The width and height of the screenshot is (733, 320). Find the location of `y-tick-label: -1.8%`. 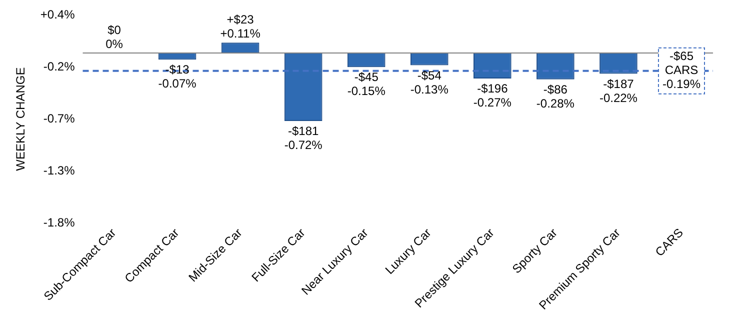

y-tick-label: -1.8% is located at coordinates (59, 222).